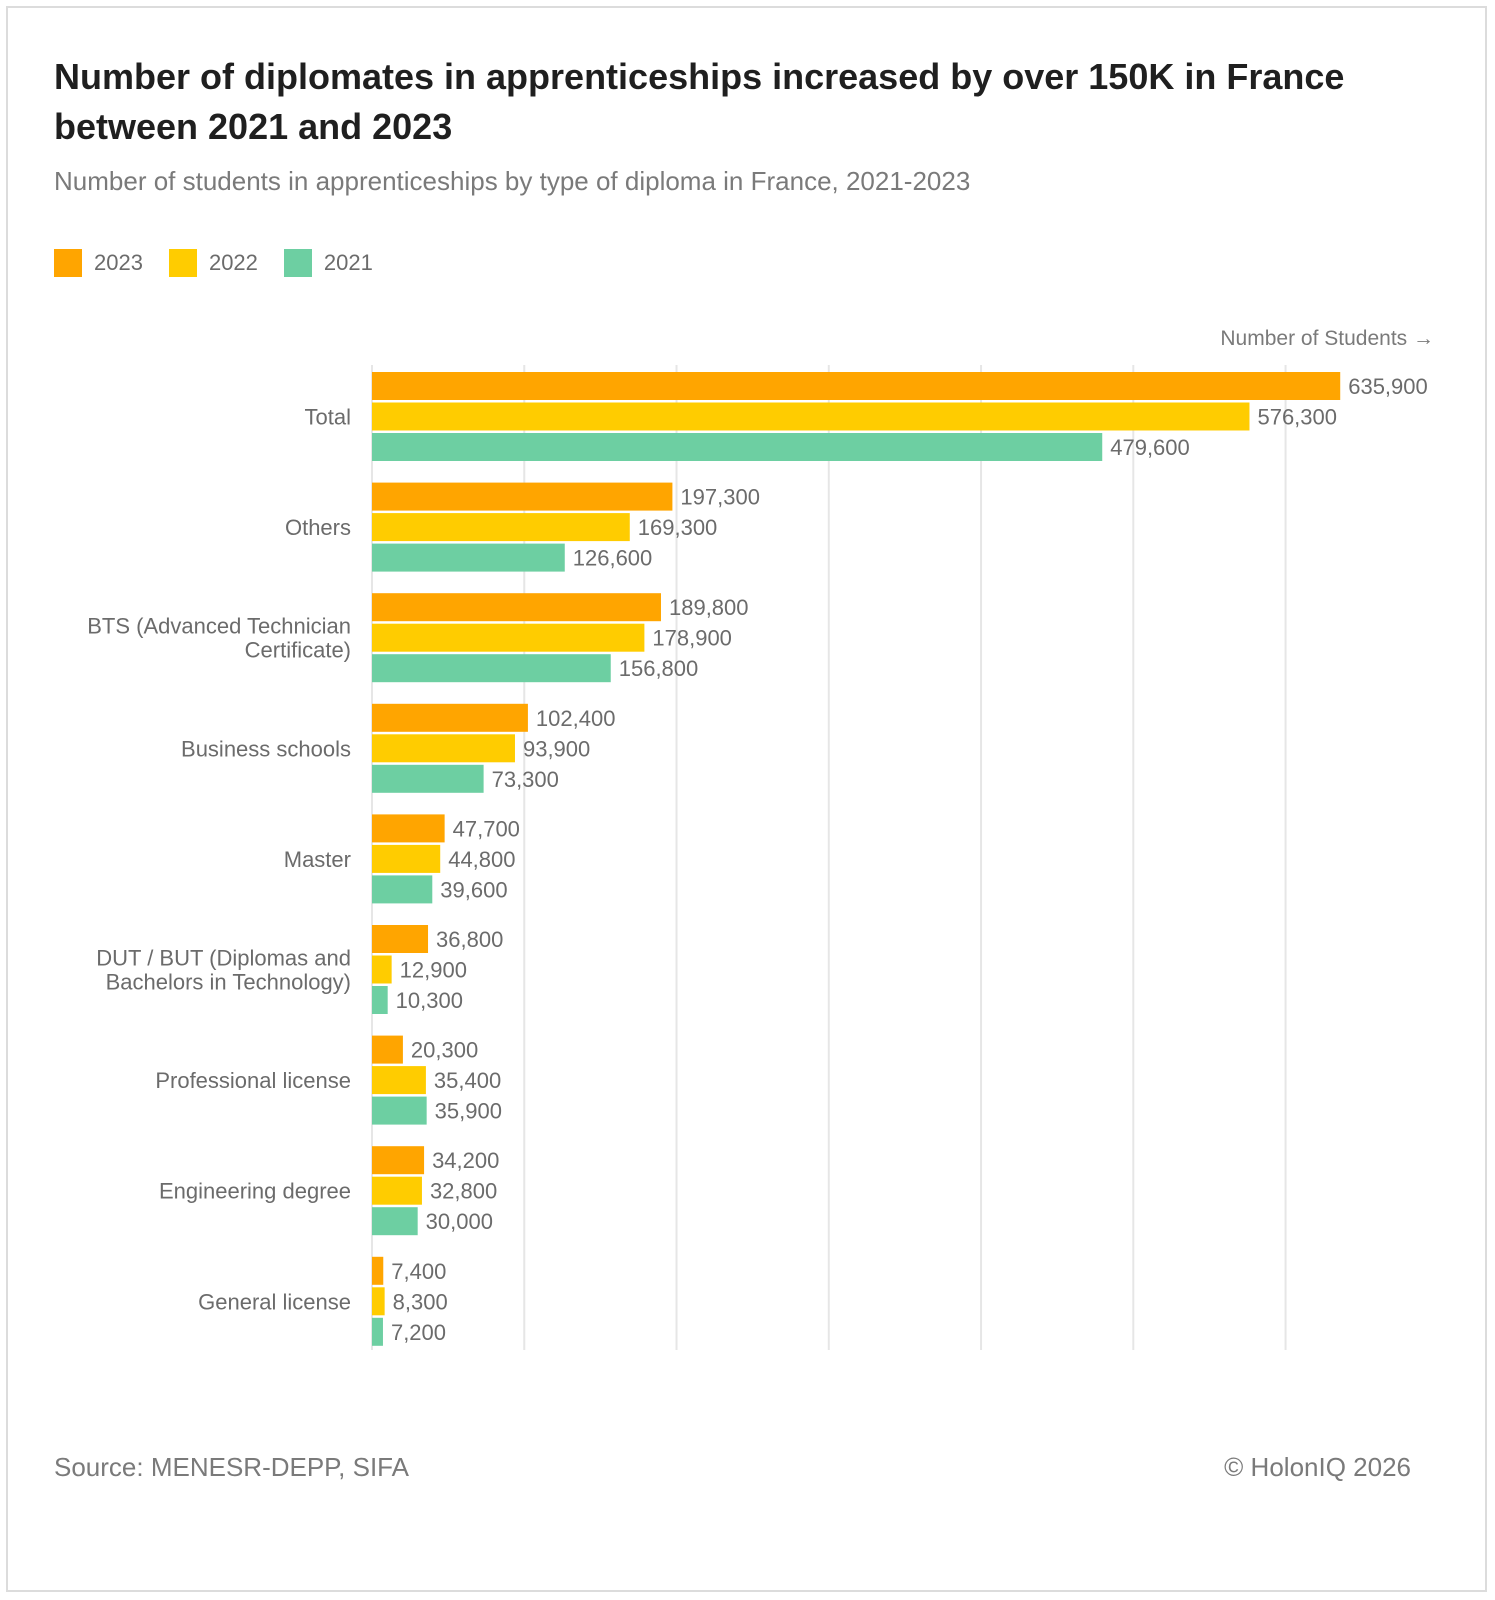 Image resolution: width=1495 pixels, height=1600 pixels. What do you see at coordinates (253, 1080) in the screenshot?
I see `category-label: Professional license` at bounding box center [253, 1080].